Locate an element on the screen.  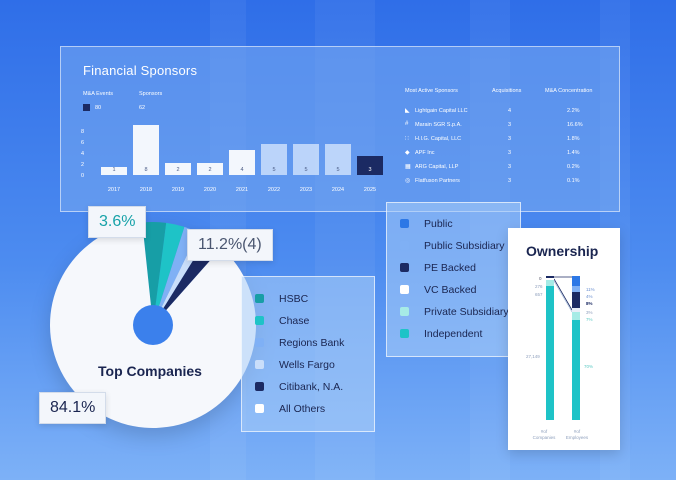
callout-hsbc: 3.6% is located at coordinates (117, 222).